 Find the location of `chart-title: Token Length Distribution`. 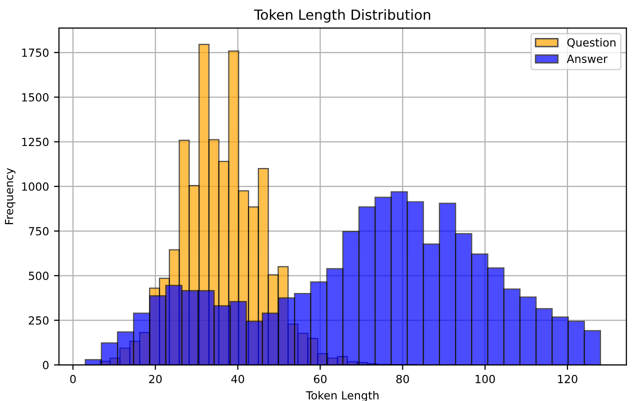

chart-title: Token Length Distribution is located at coordinates (342, 16).